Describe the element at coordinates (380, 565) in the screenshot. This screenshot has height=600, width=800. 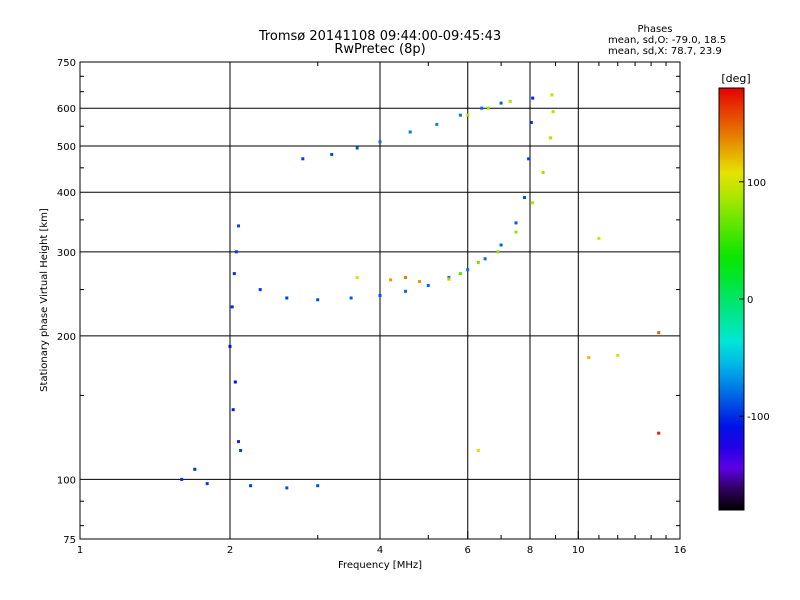
I see `x-axis-label: Frequency [MHz]` at that location.